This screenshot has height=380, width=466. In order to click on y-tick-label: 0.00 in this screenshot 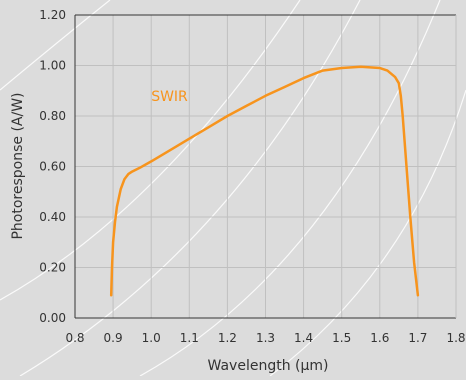, I will do `click(52, 318)`.